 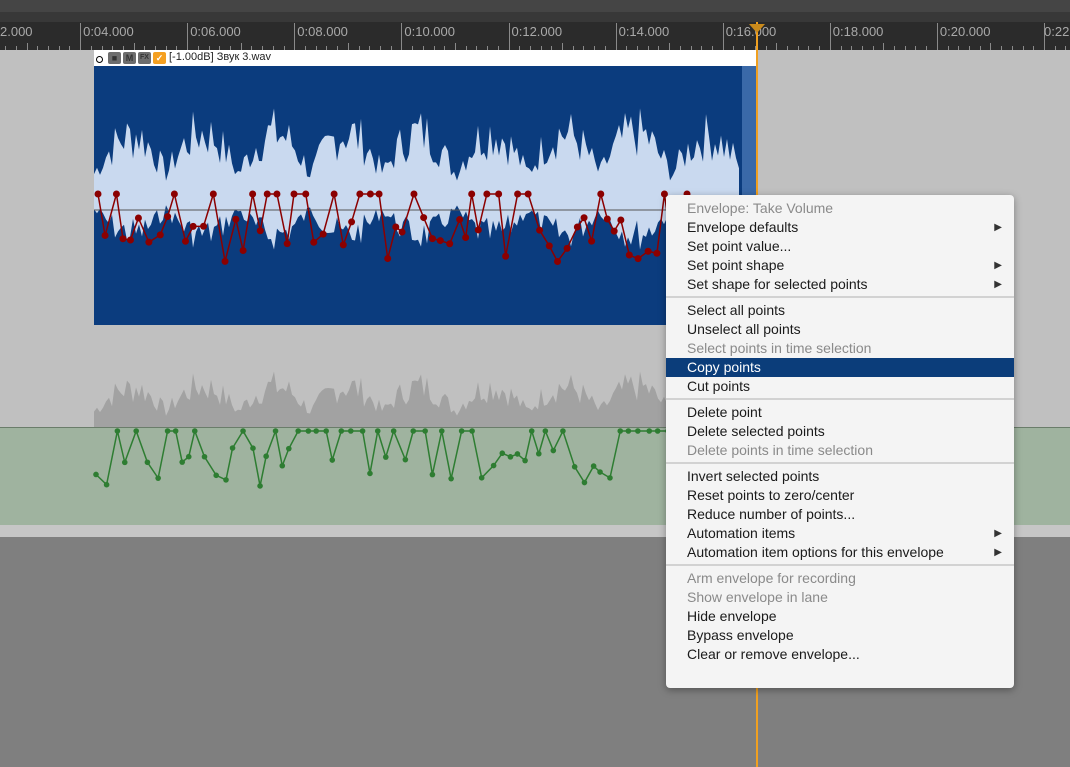 I want to click on menu-item: Copy points, so click(x=840, y=367).